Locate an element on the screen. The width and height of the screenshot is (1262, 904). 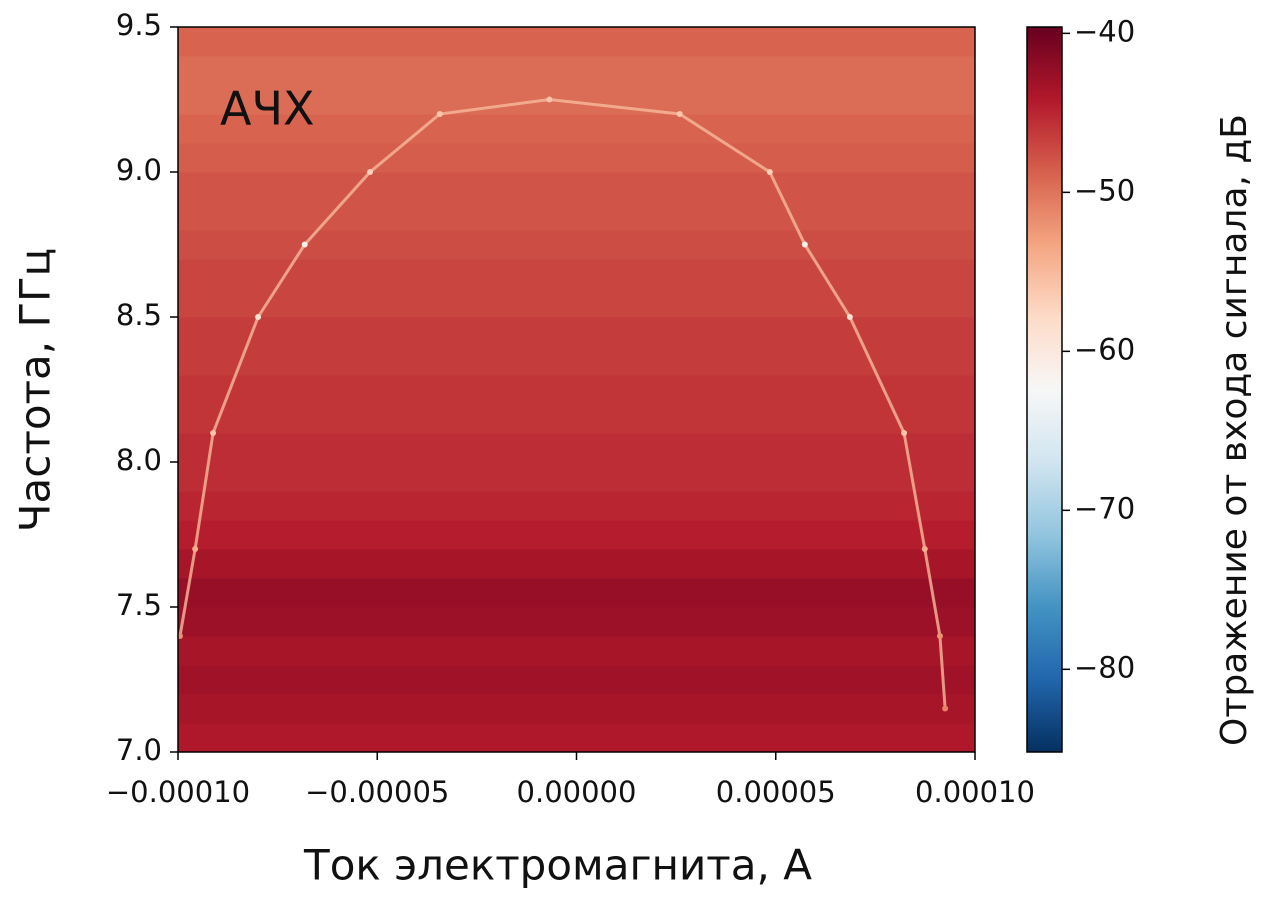
x-tick-label: −0.00010 is located at coordinates (178, 792).